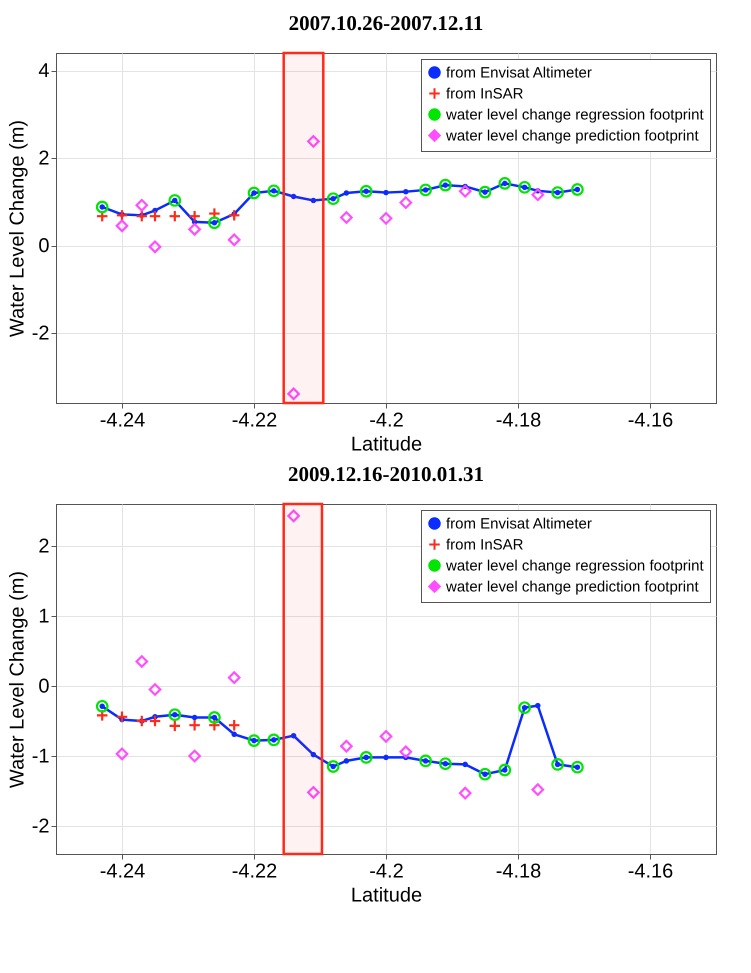  Describe the element at coordinates (386, 474) in the screenshot. I see `chart-title: 2009.12.16-2010.01.31` at that location.